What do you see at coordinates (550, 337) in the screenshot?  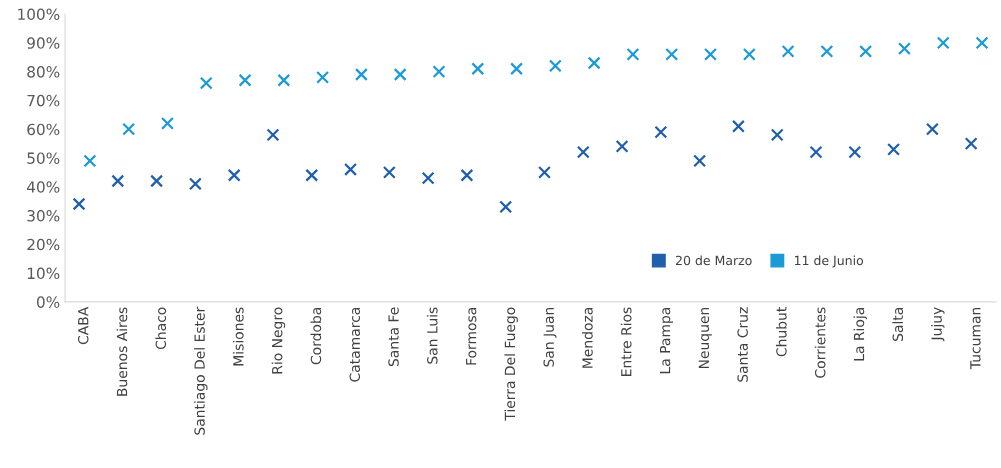 I see `x-tick-label: San Juan` at bounding box center [550, 337].